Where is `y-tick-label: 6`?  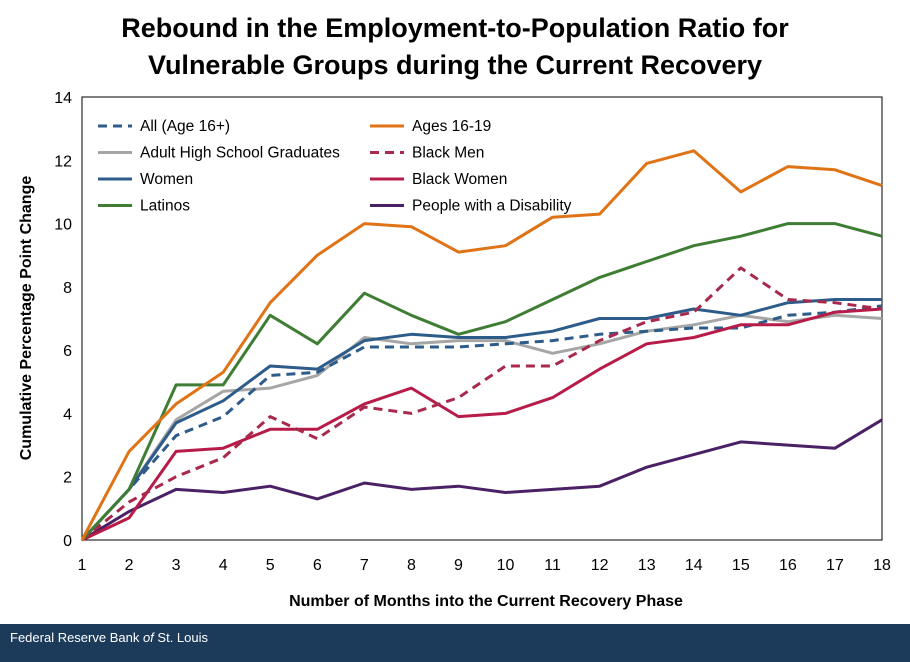
y-tick-label: 6 is located at coordinates (67, 351).